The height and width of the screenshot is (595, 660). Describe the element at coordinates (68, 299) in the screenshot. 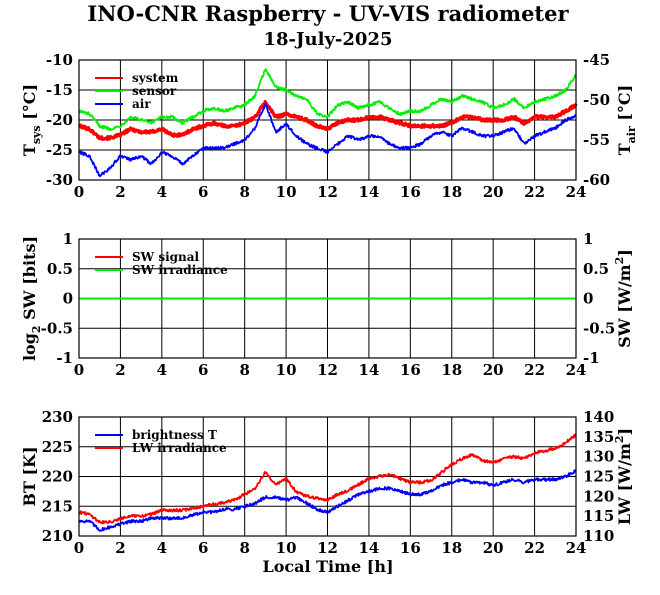

I see `y-tick-label-left: 0` at that location.